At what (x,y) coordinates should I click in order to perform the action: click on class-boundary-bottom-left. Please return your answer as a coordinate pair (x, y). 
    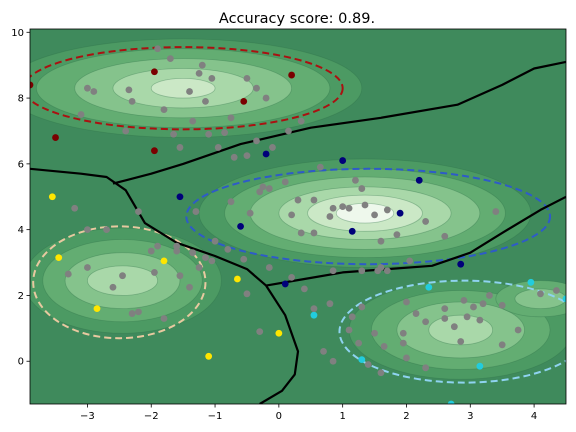
    Looking at the image, I should click on (119, 282).